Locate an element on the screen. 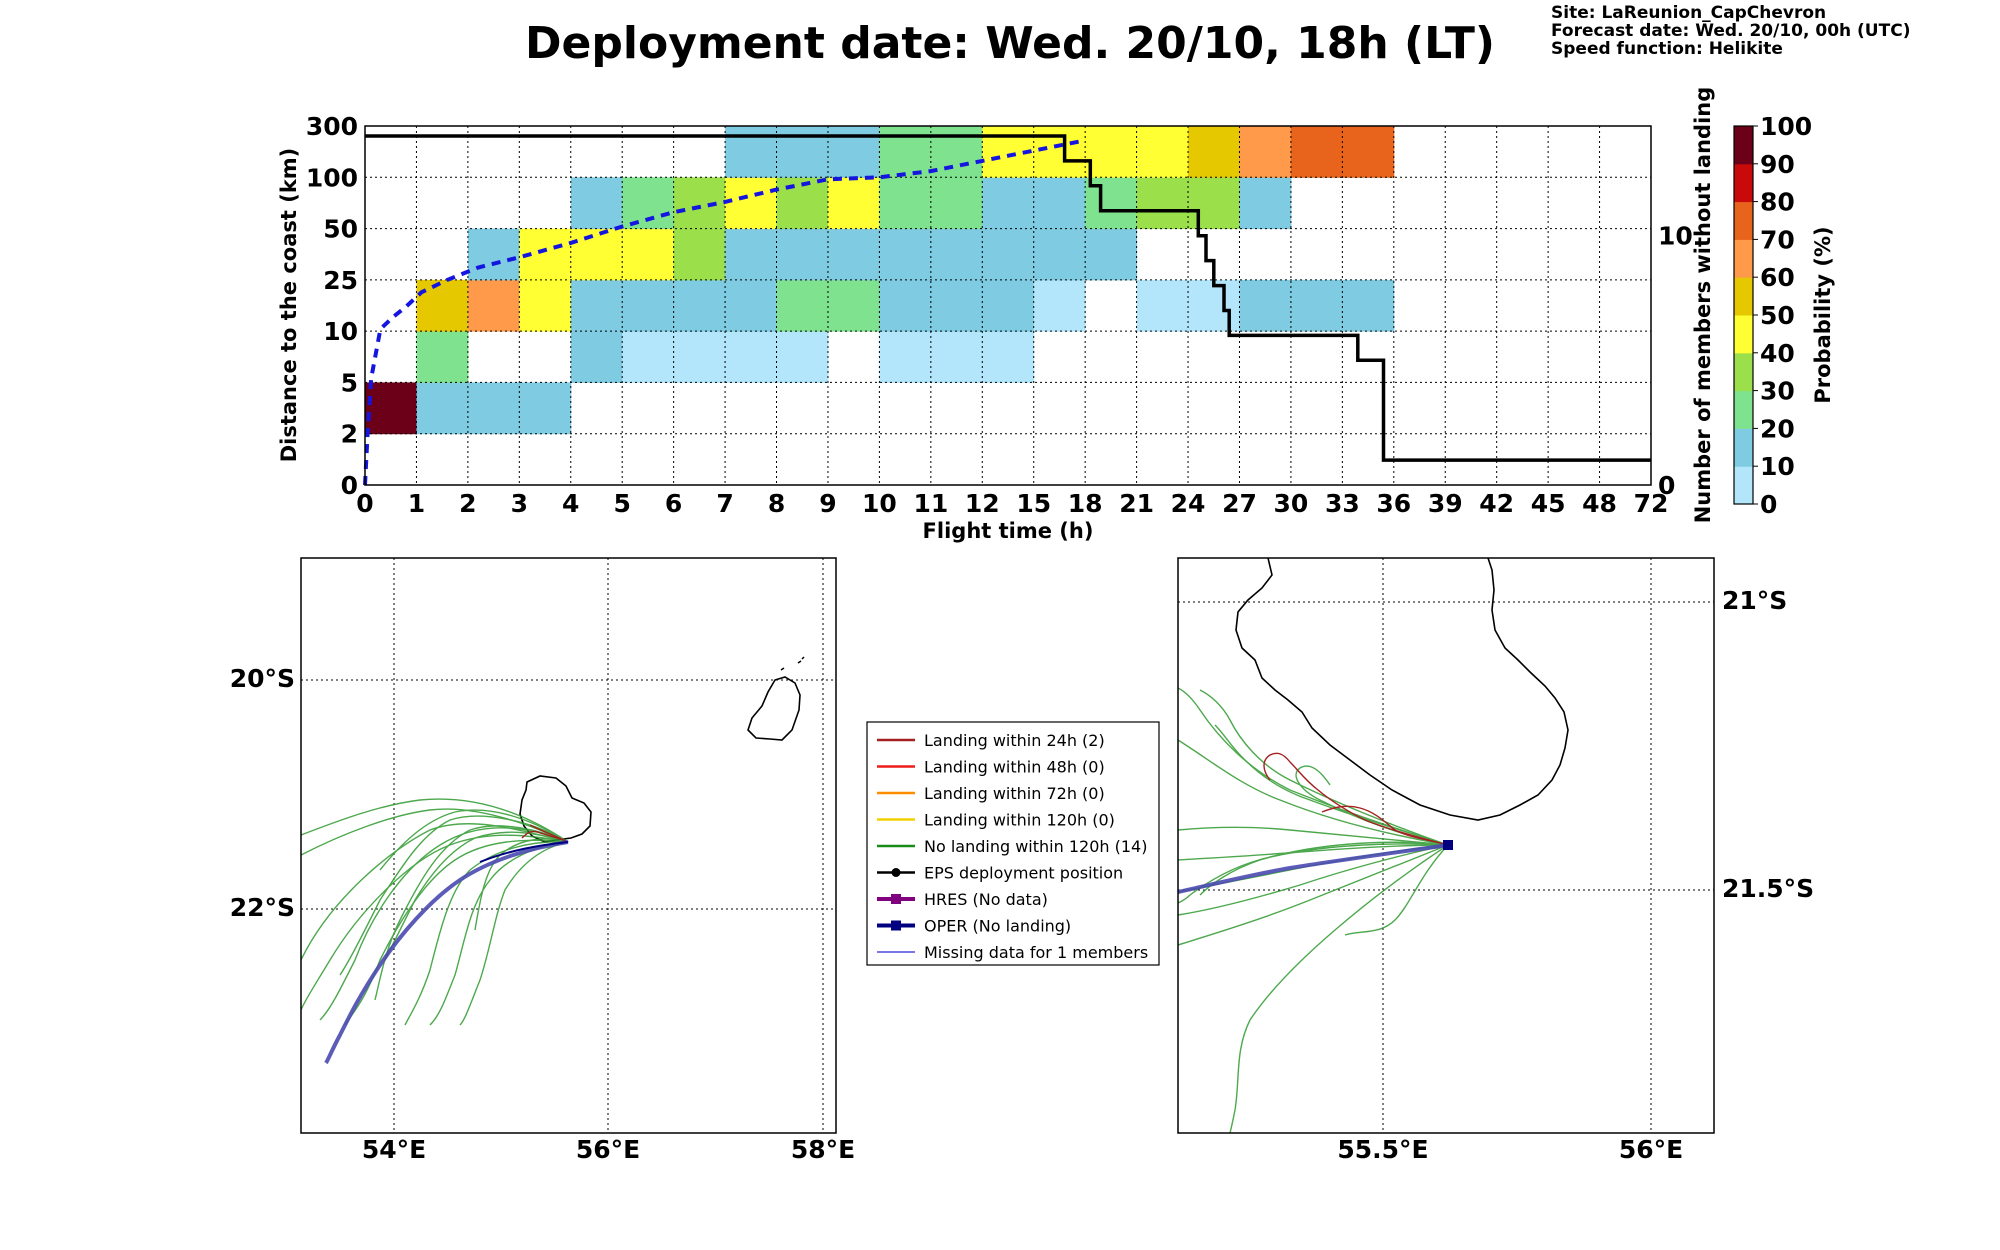  x-tick-label: 72 is located at coordinates (1651, 503).